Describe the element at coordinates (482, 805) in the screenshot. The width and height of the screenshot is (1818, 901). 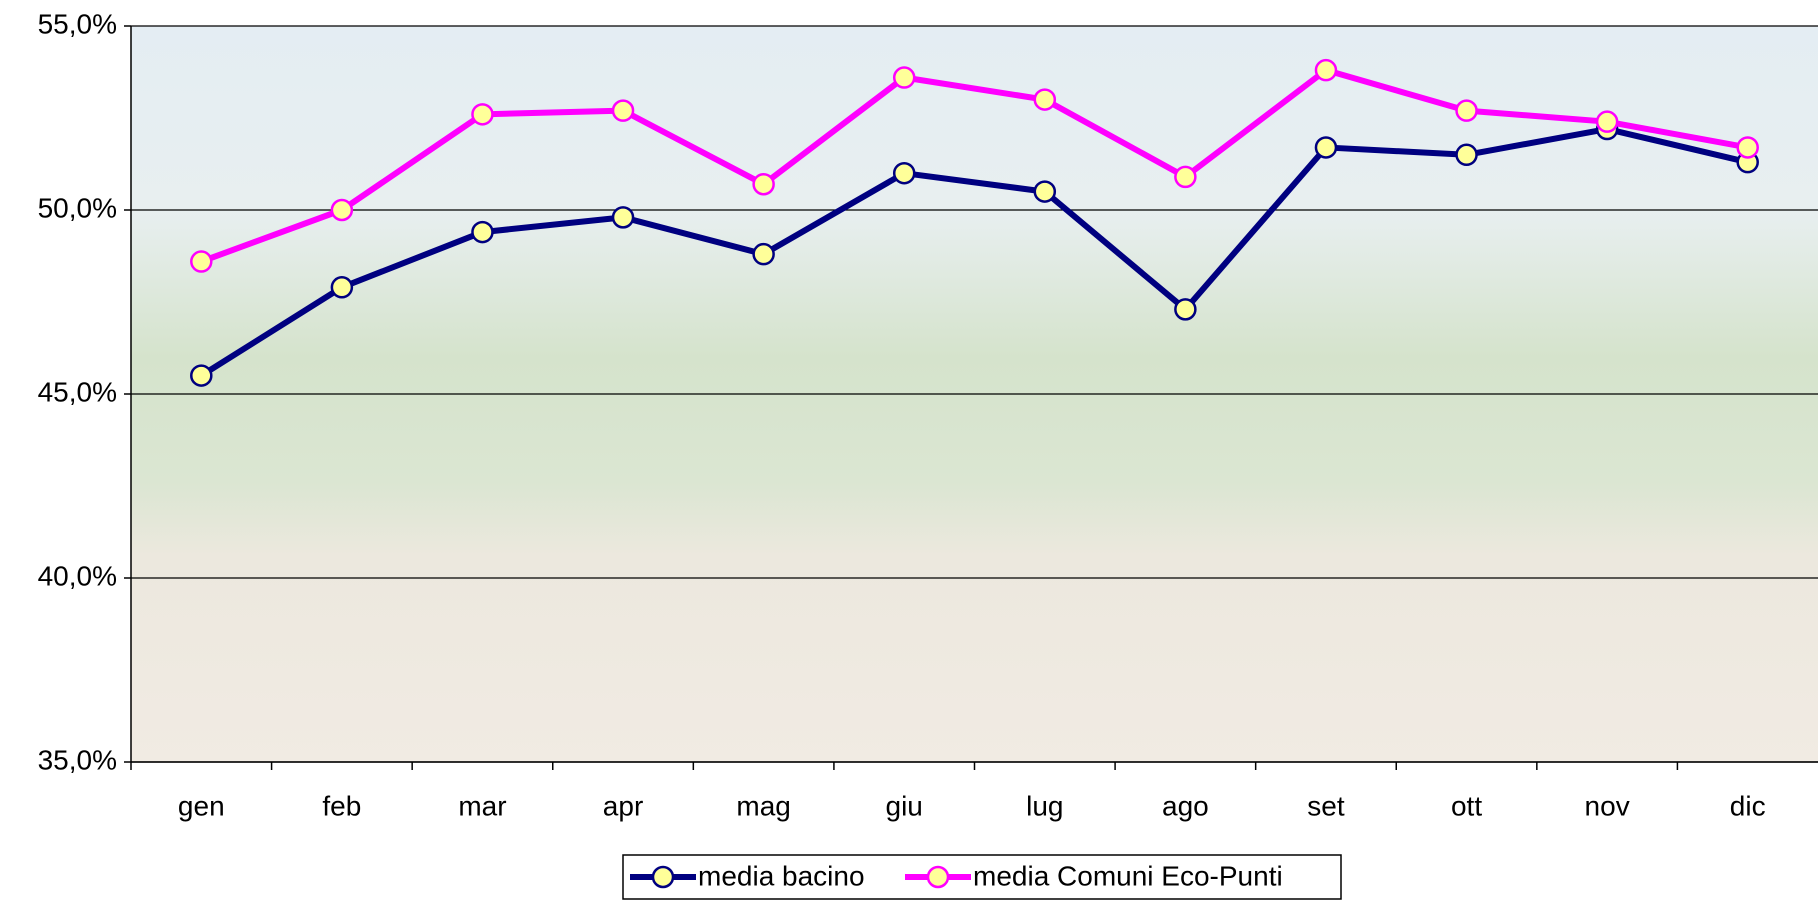
I see `x-tick-label: mar` at that location.